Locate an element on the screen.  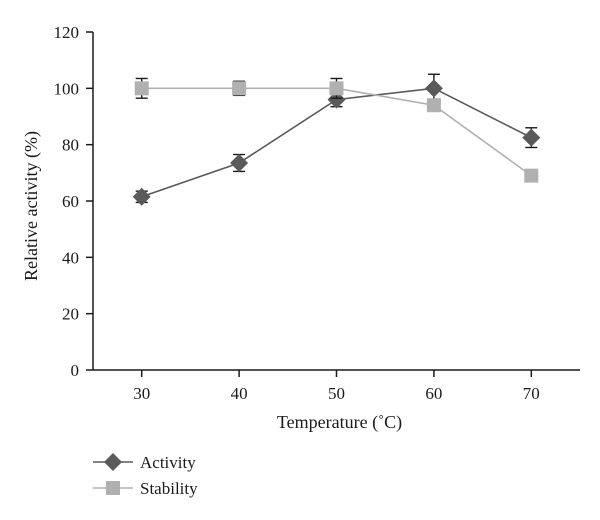
y-tick-label: 40 is located at coordinates (70, 257).